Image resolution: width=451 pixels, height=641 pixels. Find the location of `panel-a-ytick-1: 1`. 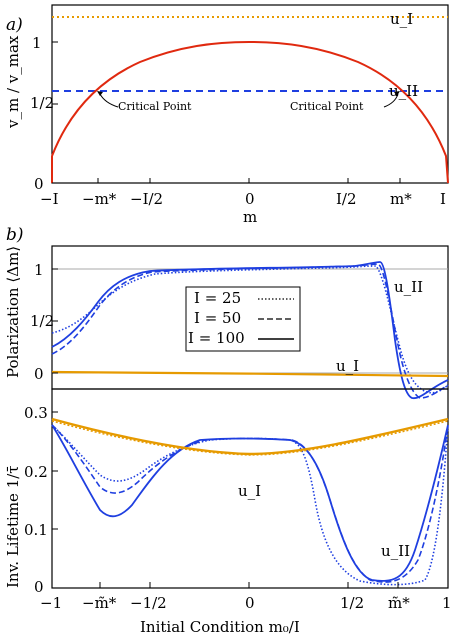

panel-a-ytick-1: 1 is located at coordinates (37, 43).